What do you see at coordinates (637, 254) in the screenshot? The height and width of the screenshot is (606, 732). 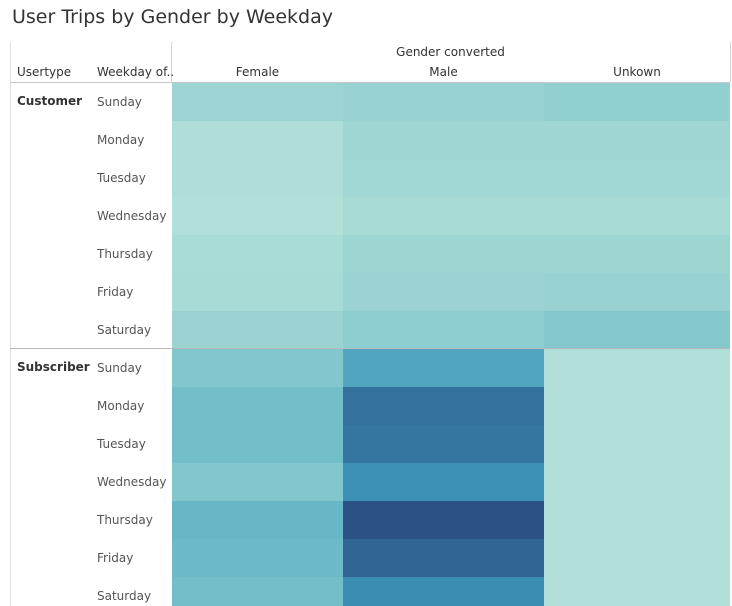 I see `heatmap-cell-customer-thursday-unkown` at bounding box center [637, 254].